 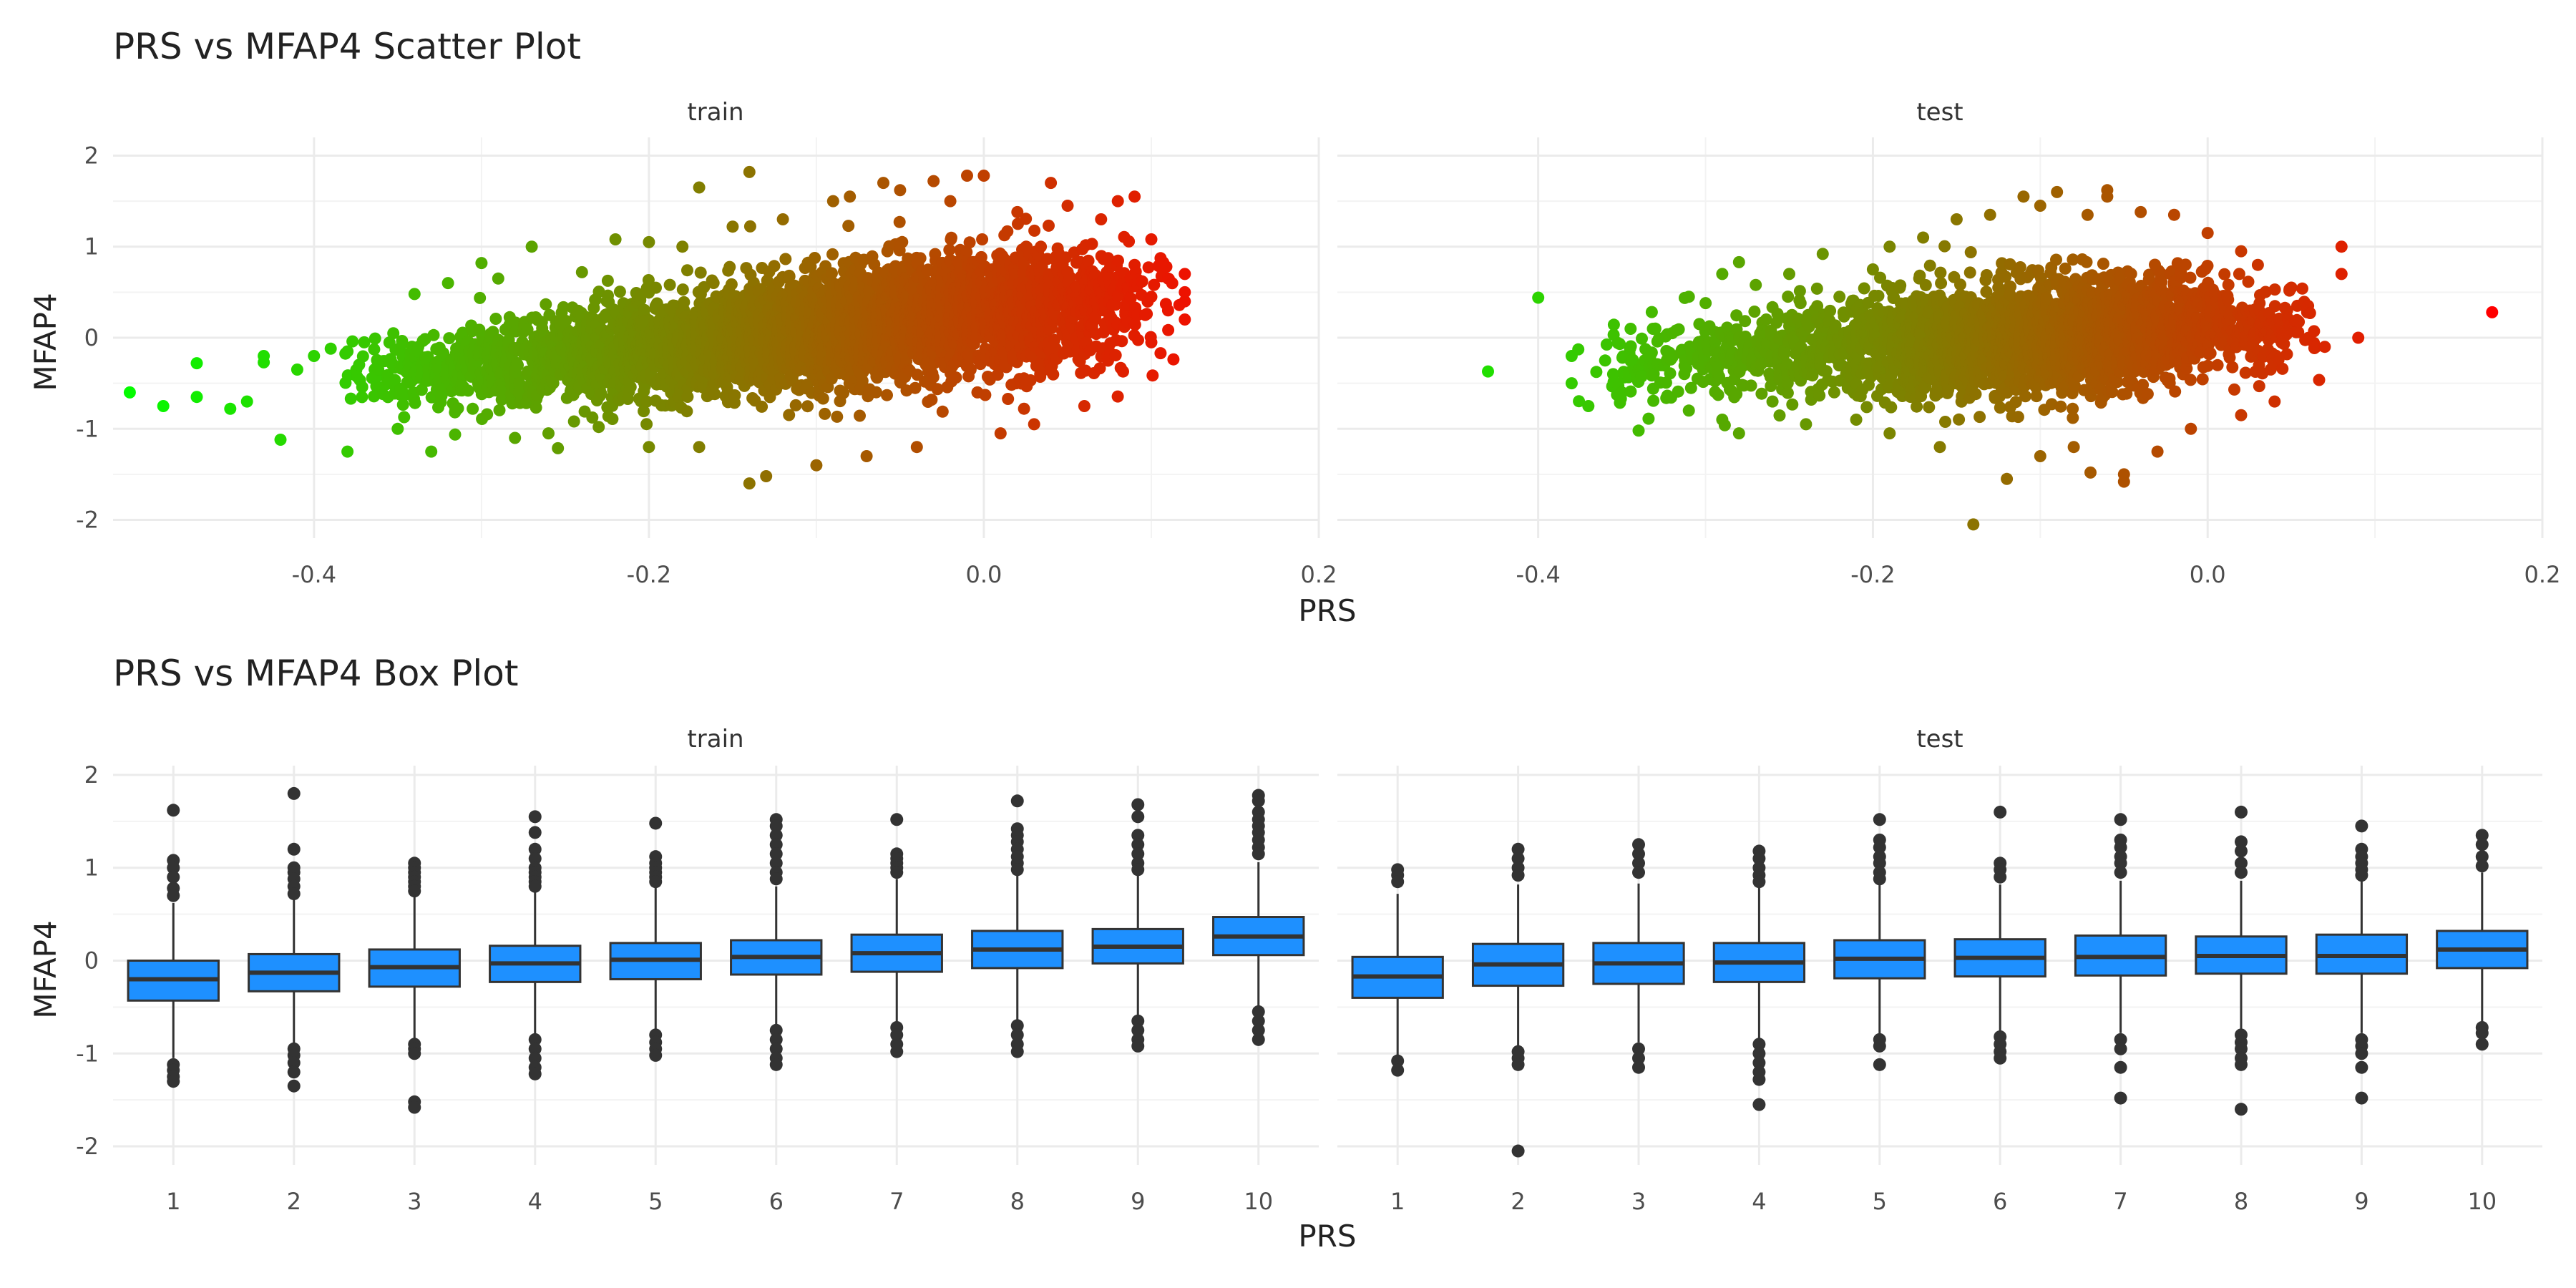 I want to click on y-tick-label: -2, so click(x=87, y=520).